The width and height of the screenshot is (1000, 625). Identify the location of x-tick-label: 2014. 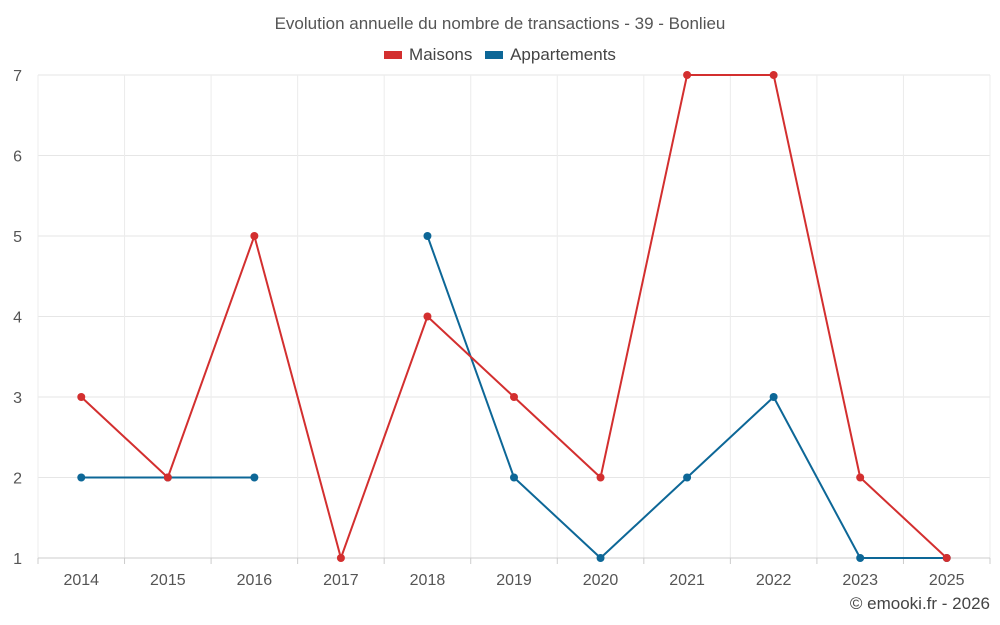
(81, 580).